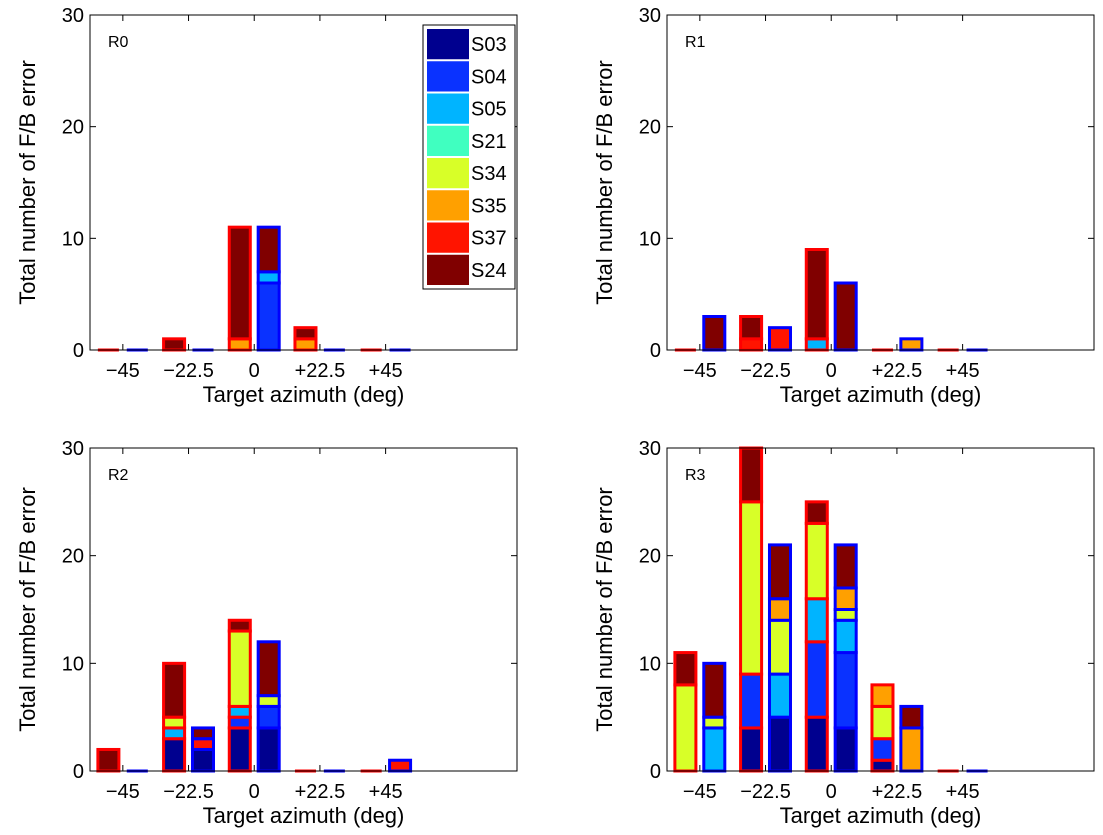 The width and height of the screenshot is (1103, 835). I want to click on legend-swatch-S35, so click(448, 205).